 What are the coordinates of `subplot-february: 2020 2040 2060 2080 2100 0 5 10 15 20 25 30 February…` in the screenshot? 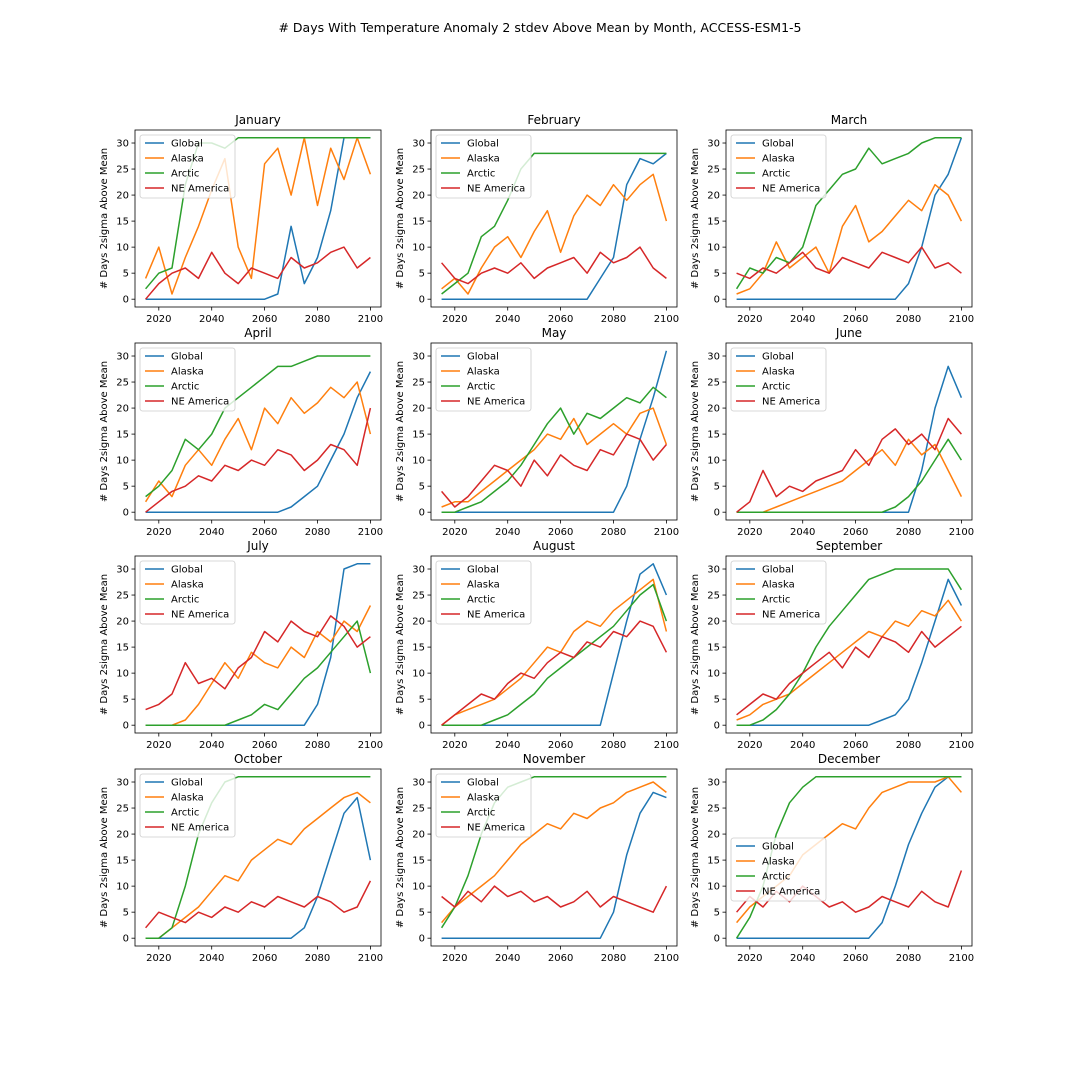 It's located at (537, 219).